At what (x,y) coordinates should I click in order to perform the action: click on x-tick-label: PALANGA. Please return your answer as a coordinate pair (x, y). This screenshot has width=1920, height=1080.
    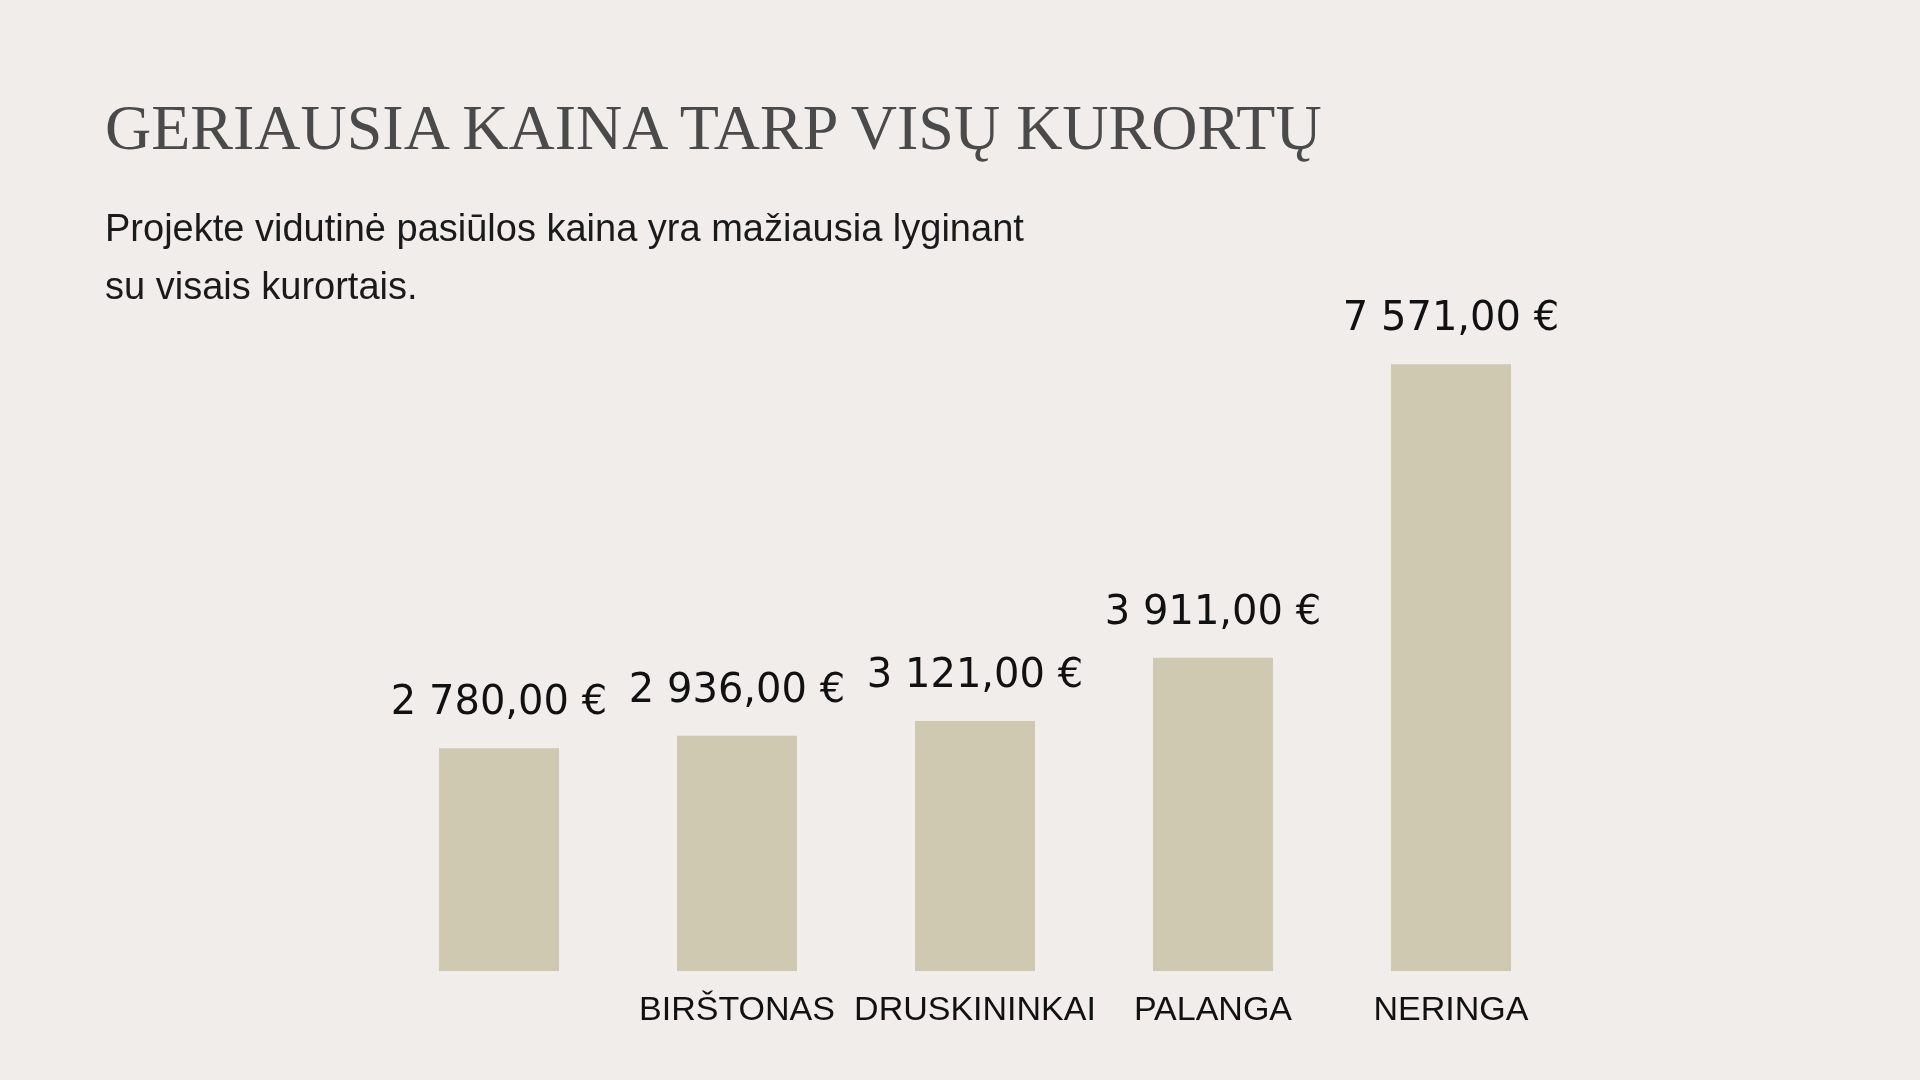
    Looking at the image, I should click on (1213, 1008).